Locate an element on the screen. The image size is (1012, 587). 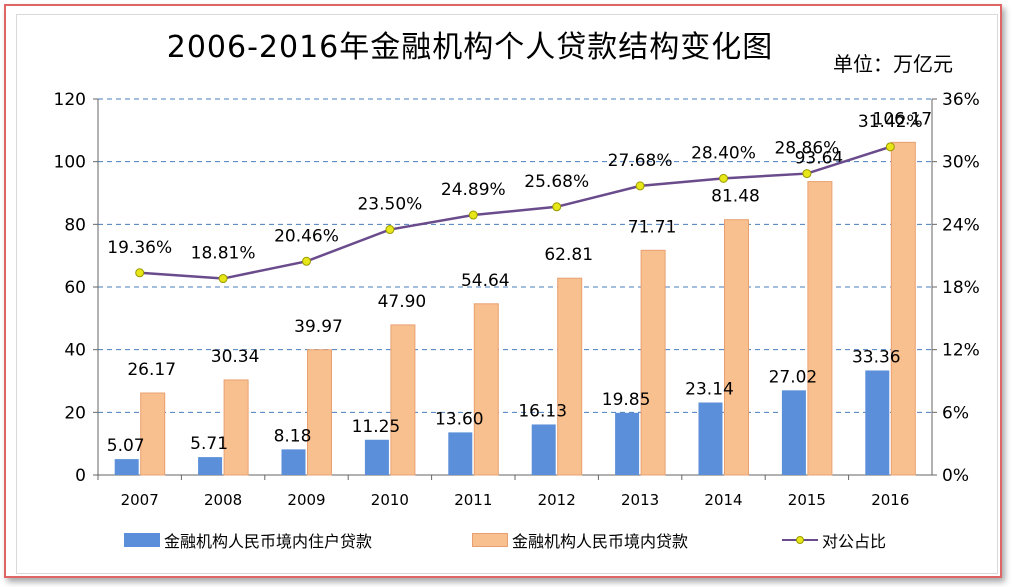
y-left-tick-label: 100 is located at coordinates (70, 163).